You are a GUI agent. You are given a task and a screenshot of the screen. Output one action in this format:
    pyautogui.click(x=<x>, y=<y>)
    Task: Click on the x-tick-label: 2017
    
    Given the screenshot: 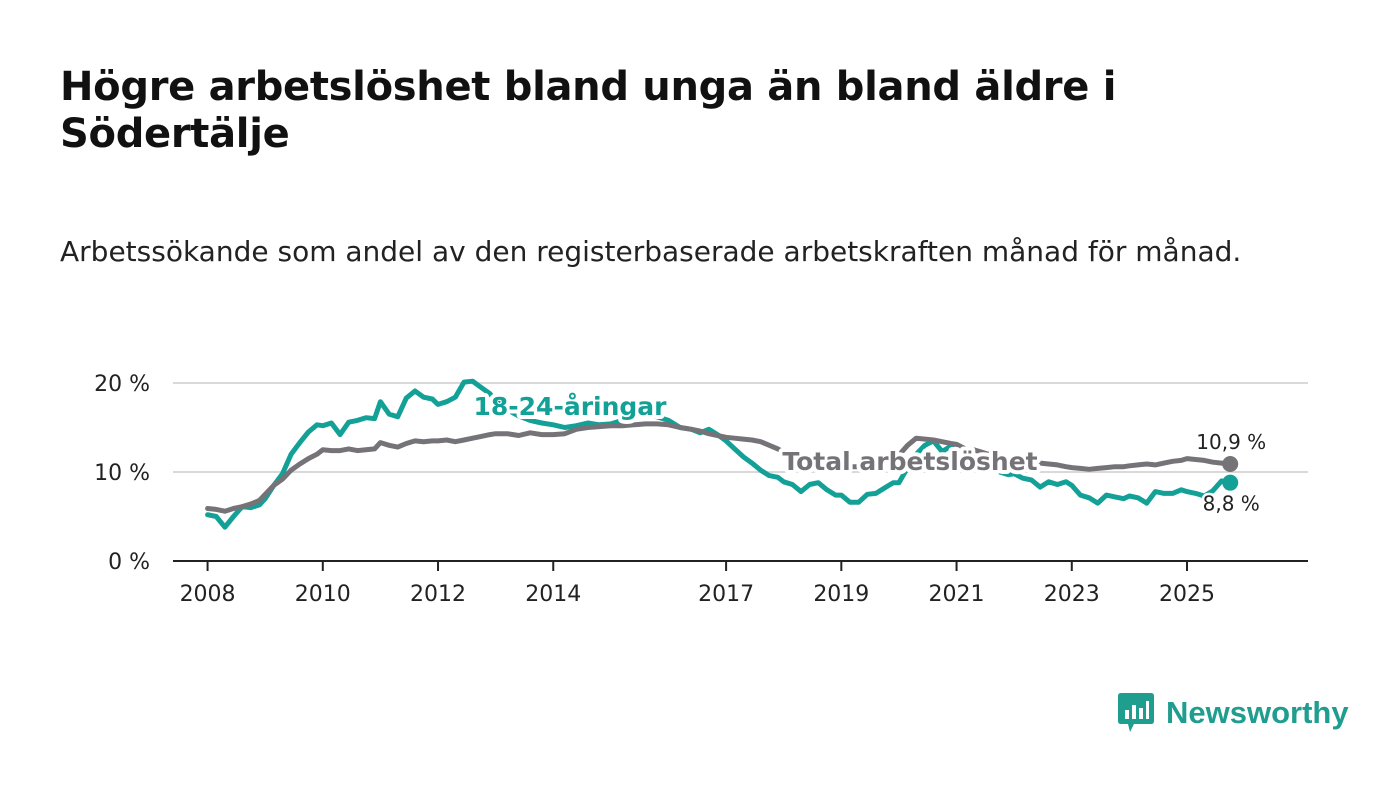 What is the action you would take?
    pyautogui.click(x=726, y=594)
    